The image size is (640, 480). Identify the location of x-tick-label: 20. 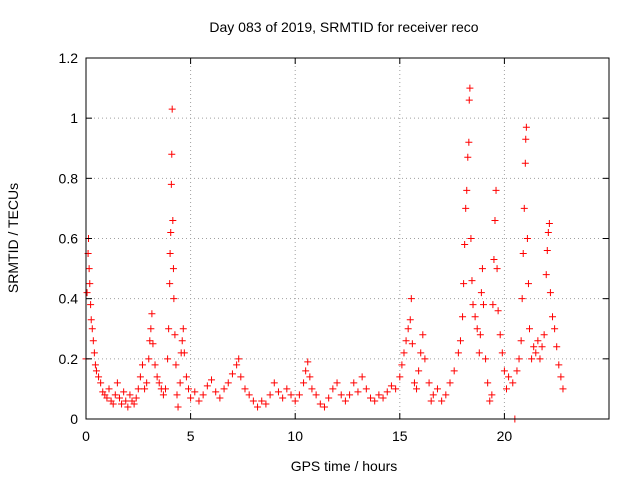
(505, 436).